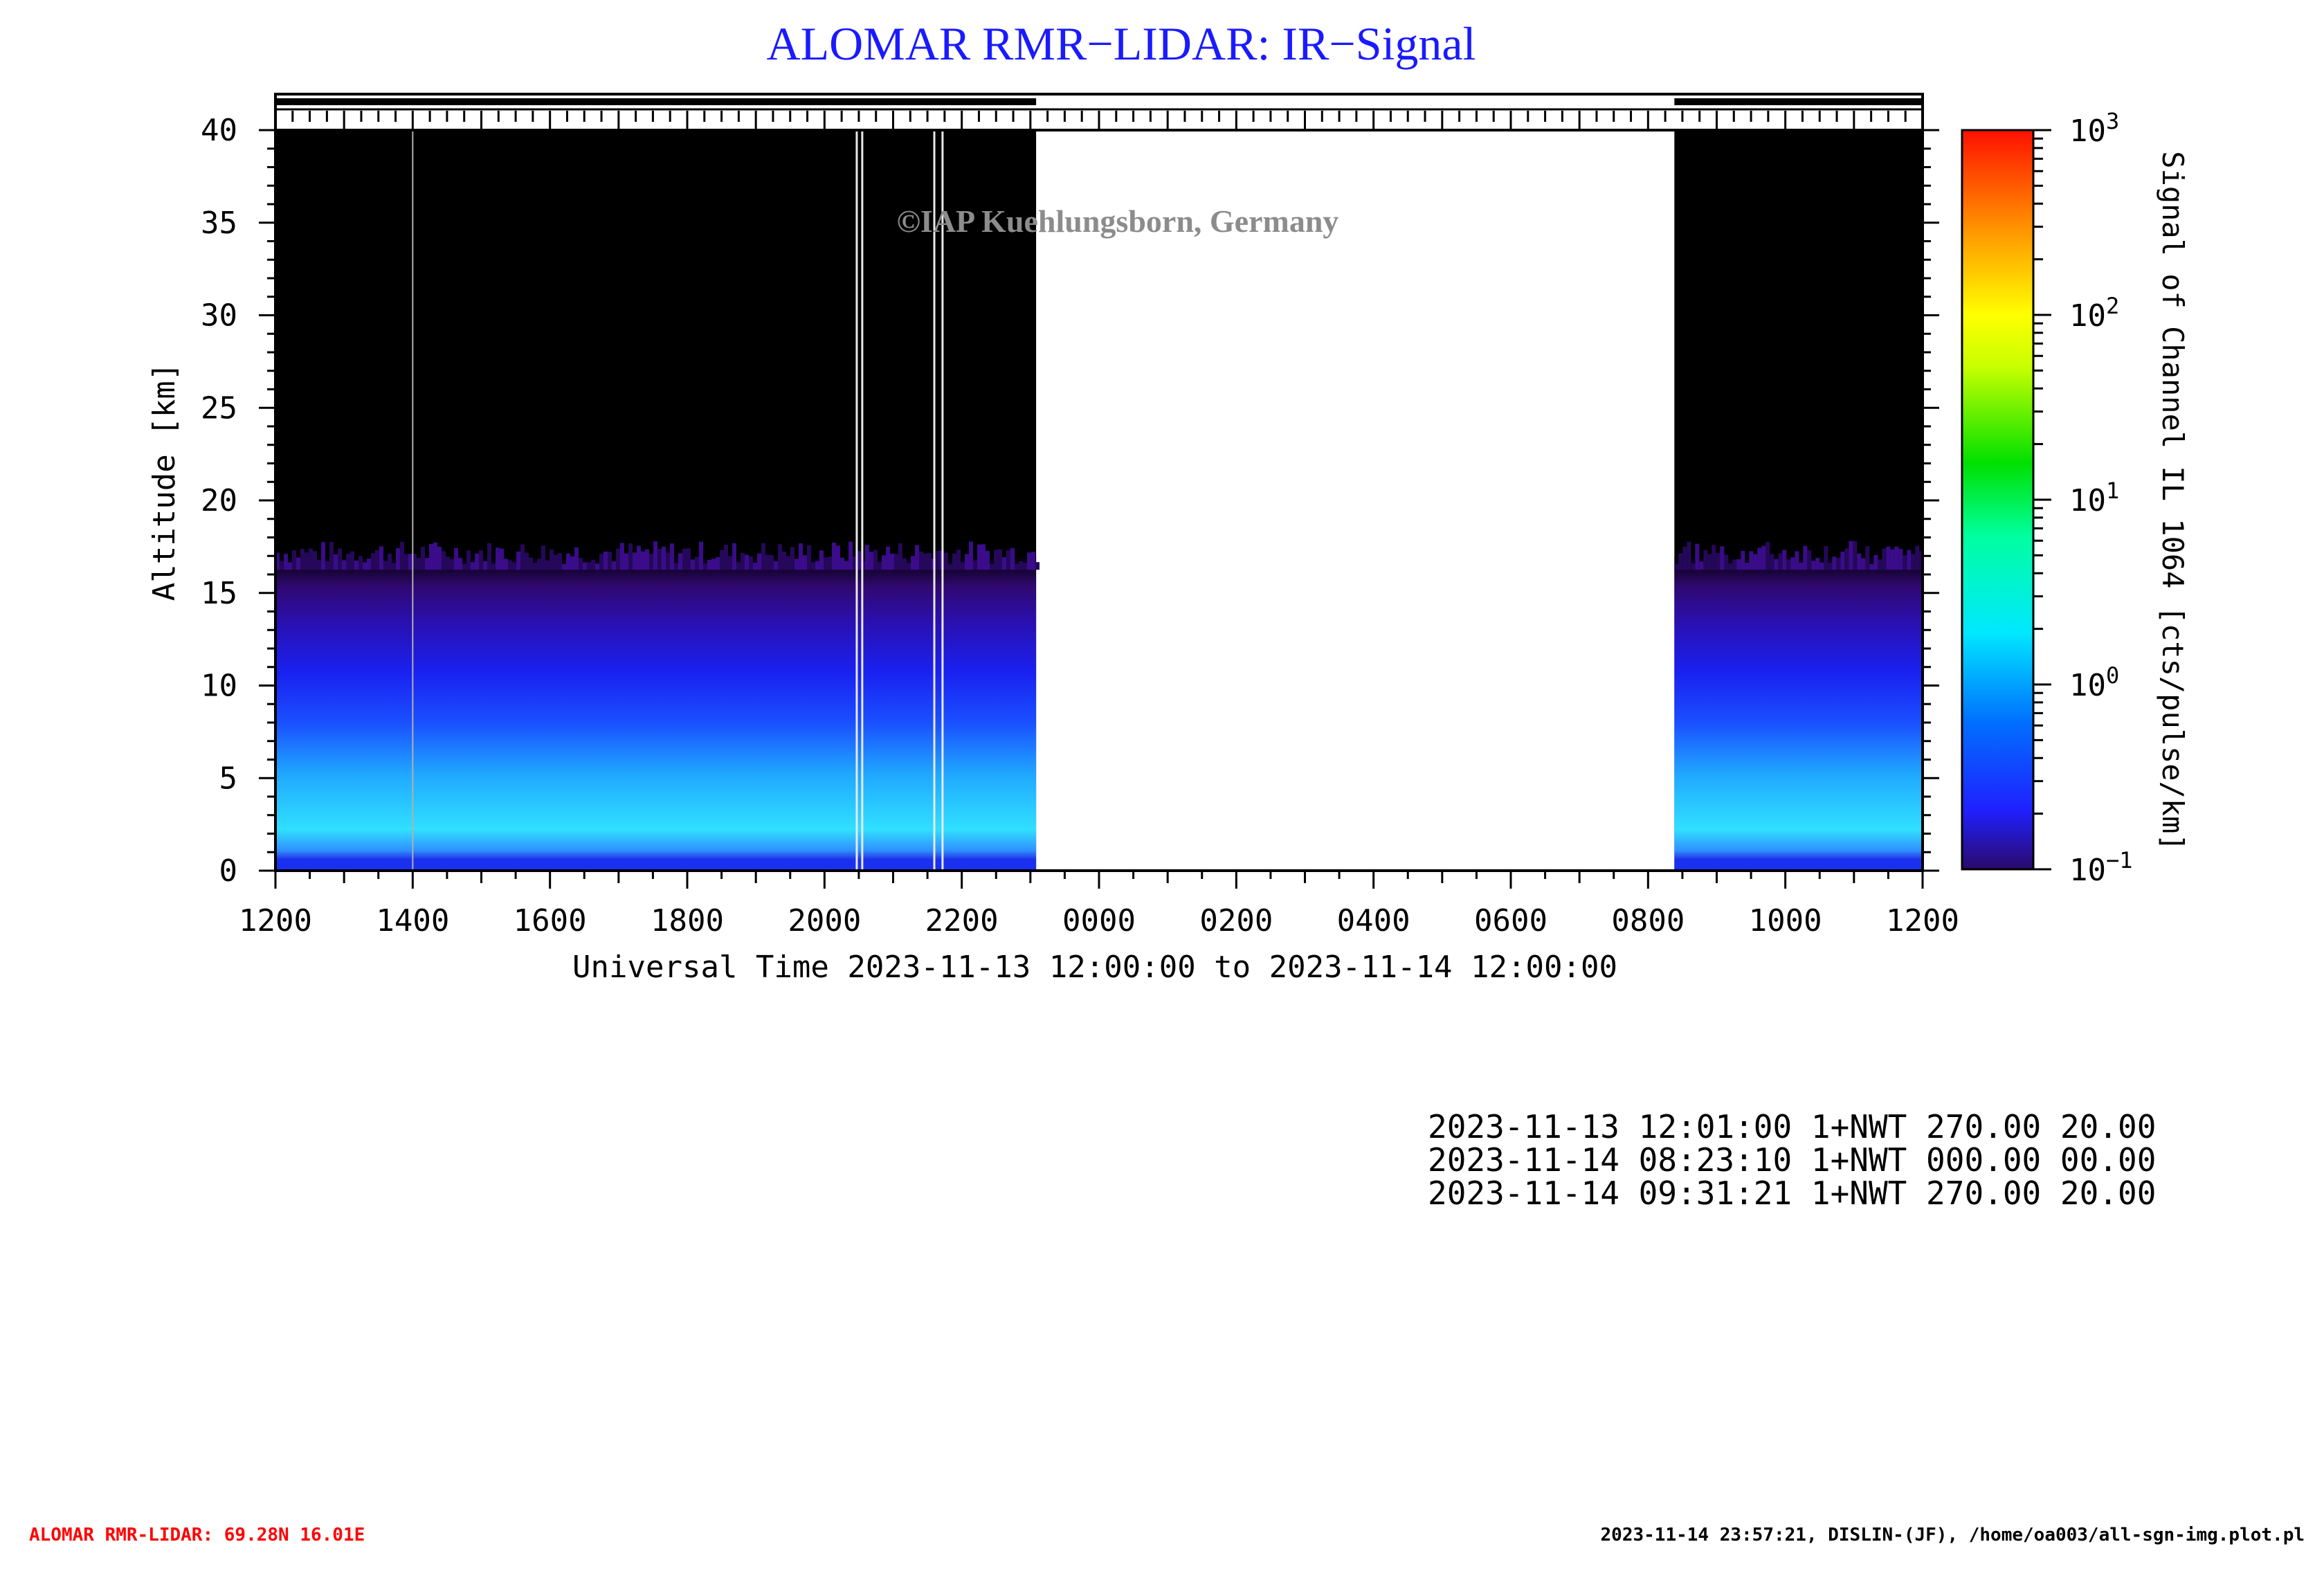 This screenshot has height=1569, width=2324. I want to click on x-tick-label: 0000, so click(1099, 920).